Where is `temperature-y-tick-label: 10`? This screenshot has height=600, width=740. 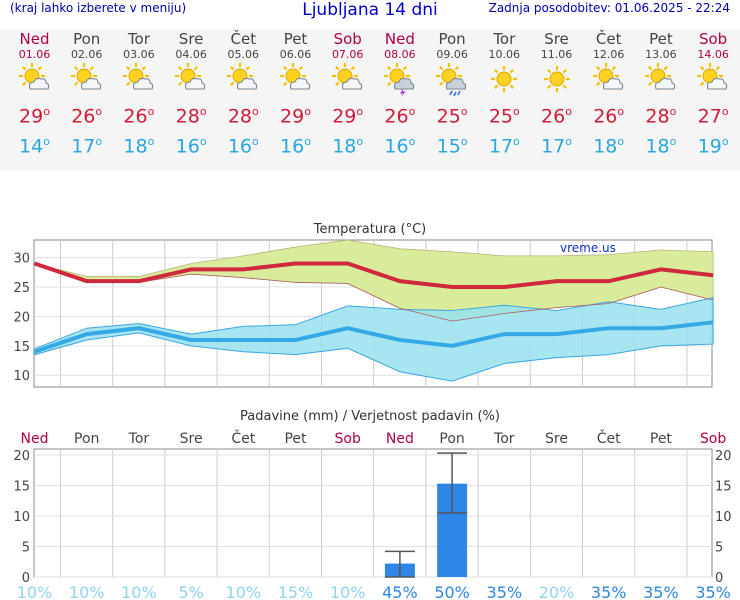
temperature-y-tick-label: 10 is located at coordinates (21, 376).